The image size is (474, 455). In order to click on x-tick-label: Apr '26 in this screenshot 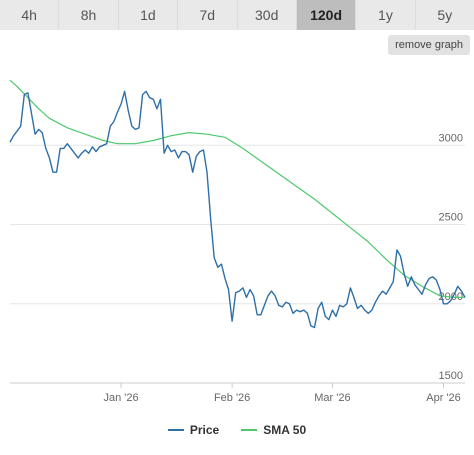, I will do `click(443, 398)`.